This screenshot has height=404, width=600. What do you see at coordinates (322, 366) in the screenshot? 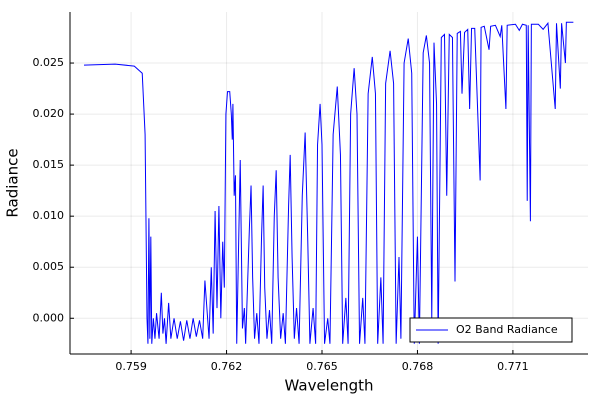
I see `x-tick-label: 0.765` at bounding box center [322, 366].